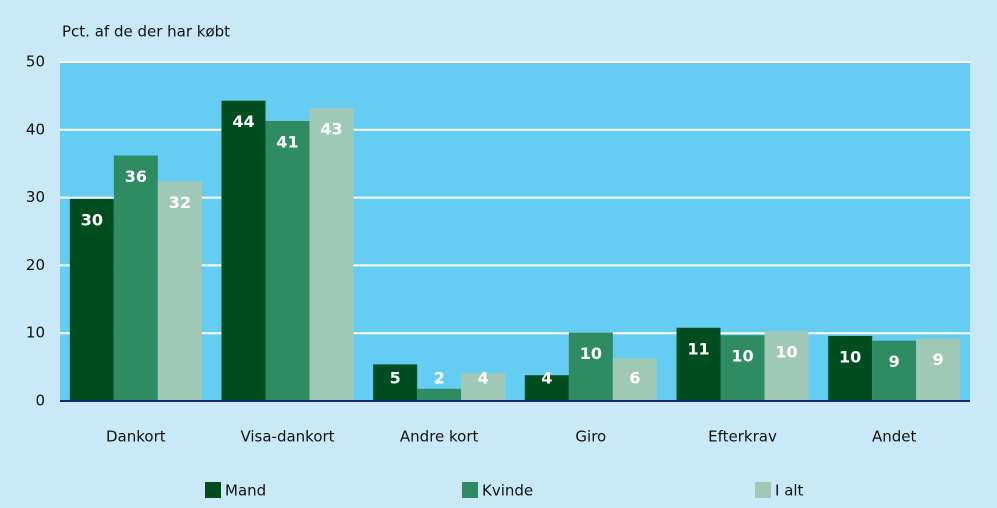 This screenshot has width=997, height=508. I want to click on legend-label: Mand, so click(245, 491).